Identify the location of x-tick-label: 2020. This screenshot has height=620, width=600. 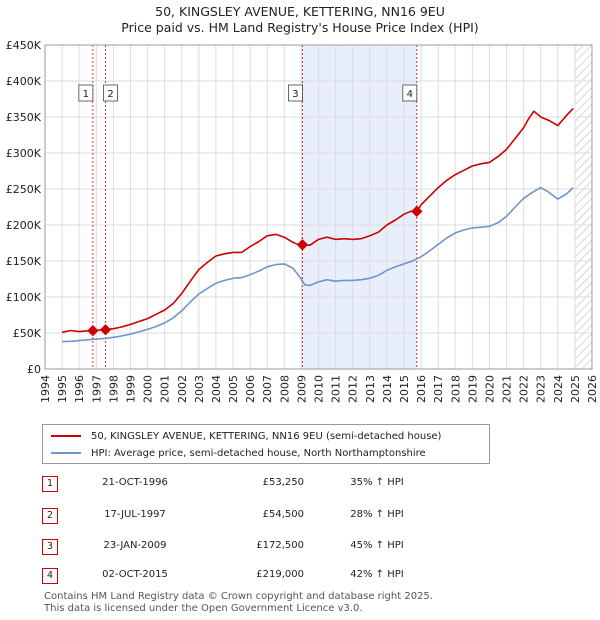
(489, 389).